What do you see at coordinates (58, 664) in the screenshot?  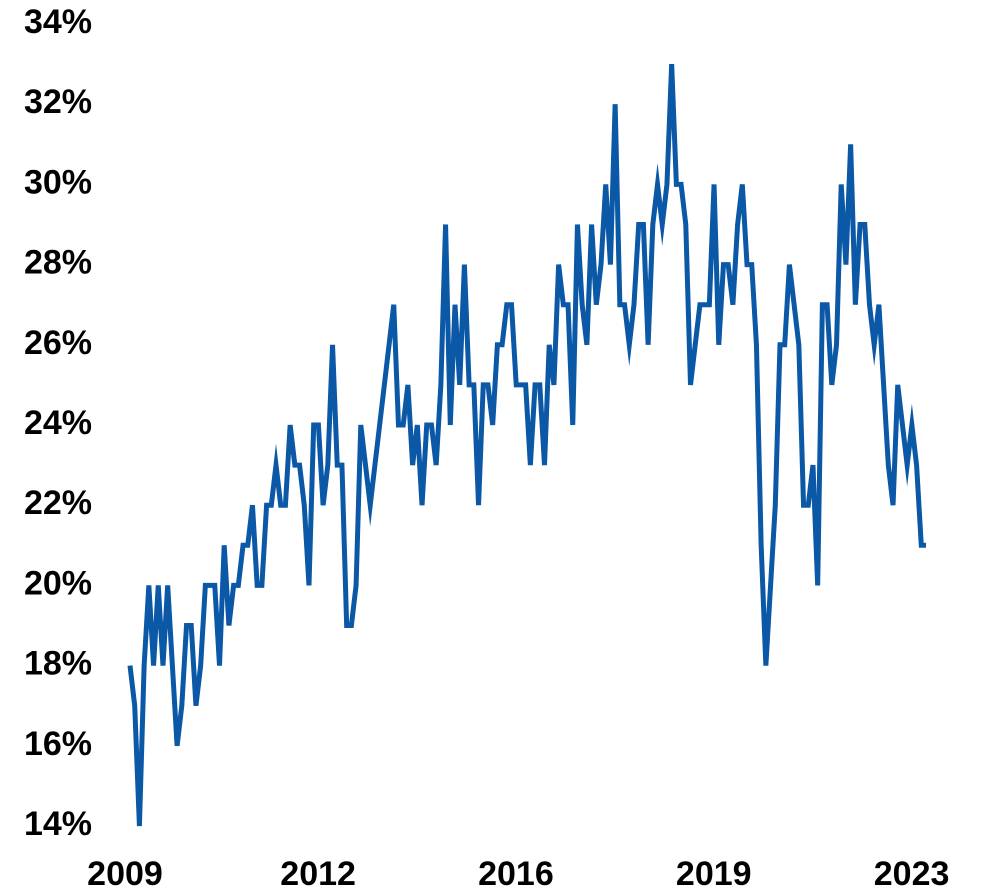 I see `y-tick-label: 18%` at bounding box center [58, 664].